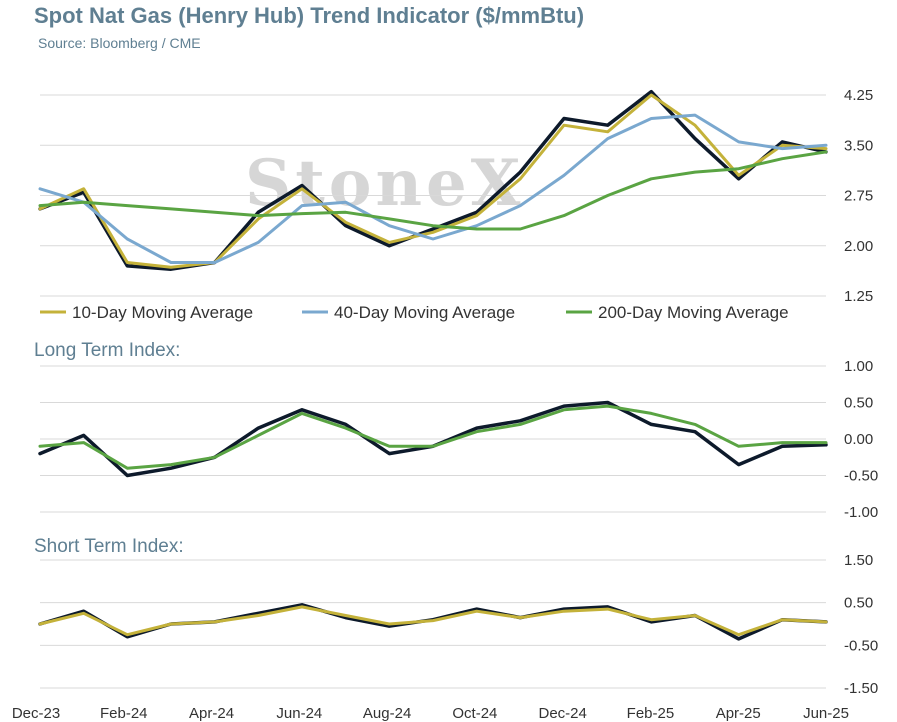  What do you see at coordinates (693, 312) in the screenshot?
I see `legend-label: 200-Day Moving Average` at bounding box center [693, 312].